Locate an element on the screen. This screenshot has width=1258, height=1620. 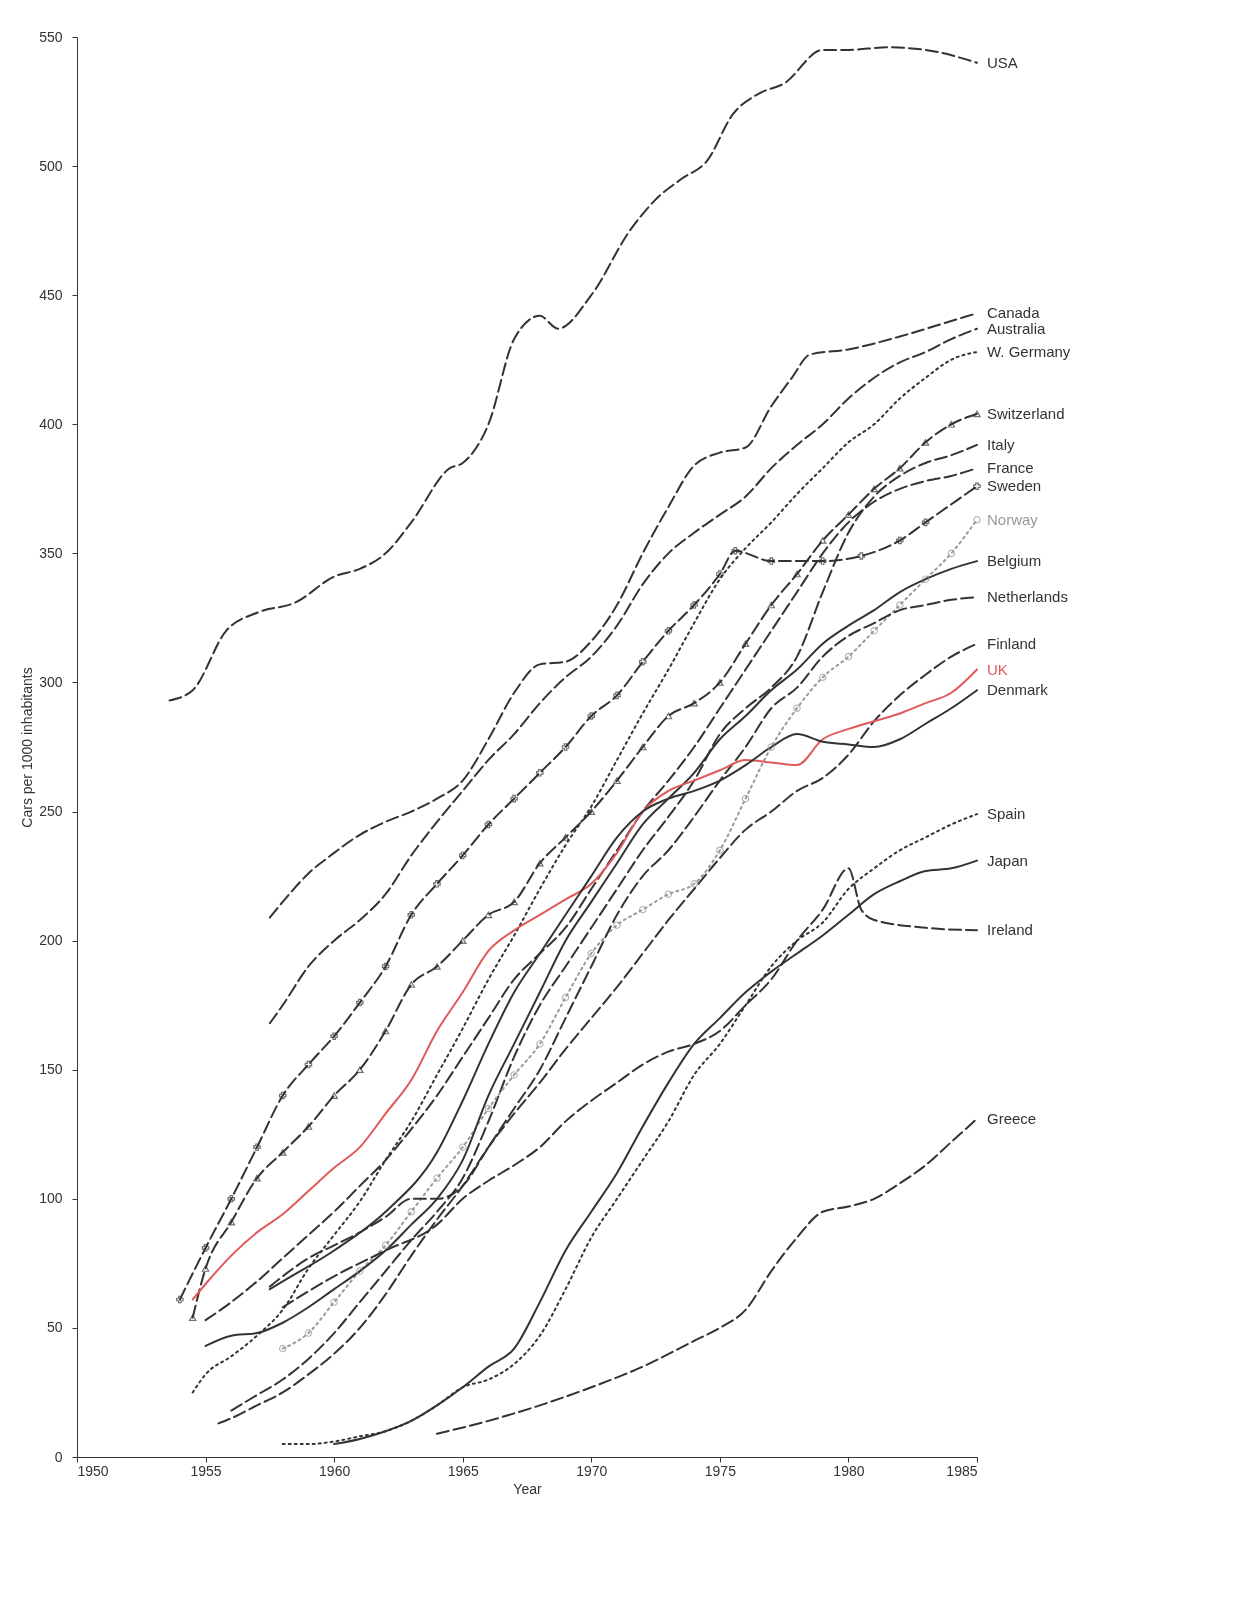
series-label: Ireland is located at coordinates (1010, 930).